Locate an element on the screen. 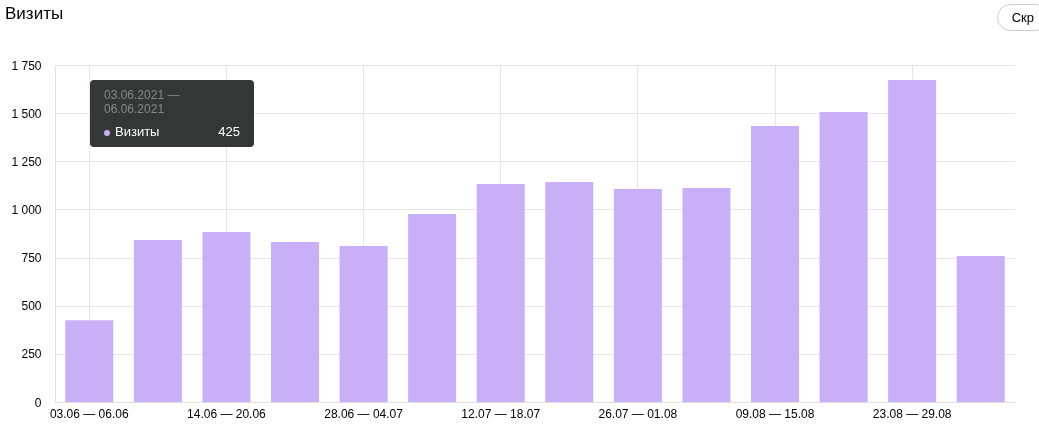 This screenshot has height=426, width=1039. annotation: 03.06.2021 — 06.06.2021 is located at coordinates (142, 102).